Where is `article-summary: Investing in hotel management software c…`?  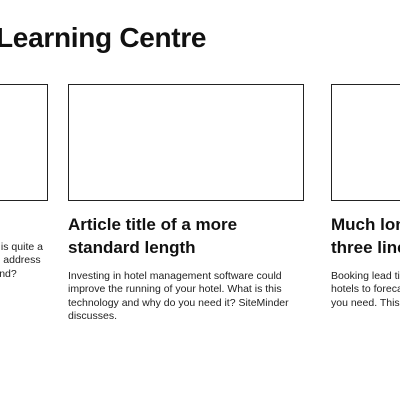
article-summary: Investing in hotel management software c… is located at coordinates (178, 296).